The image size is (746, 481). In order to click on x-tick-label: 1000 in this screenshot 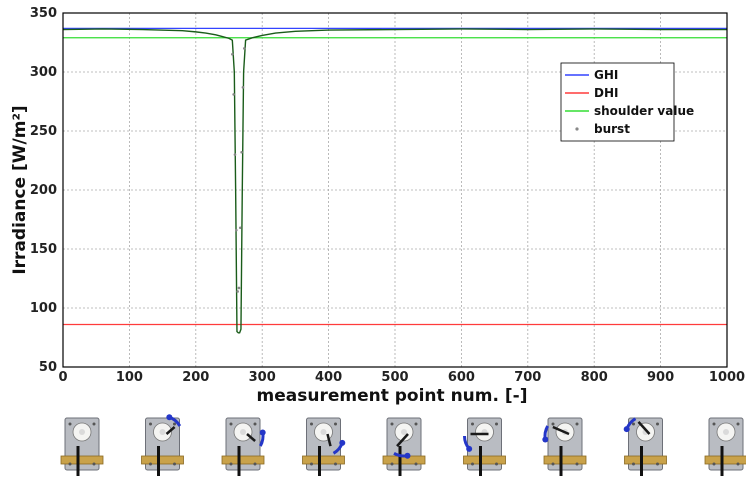, I will do `click(727, 377)`.